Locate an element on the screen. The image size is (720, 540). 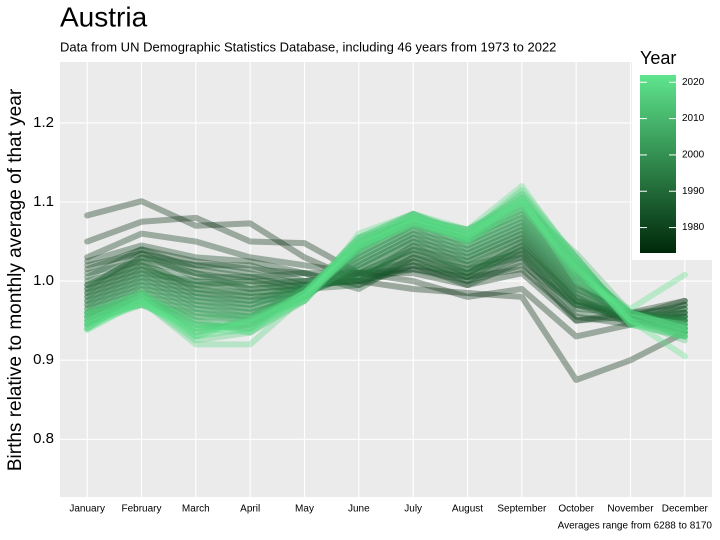
x-tick-label: March is located at coordinates (196, 509).